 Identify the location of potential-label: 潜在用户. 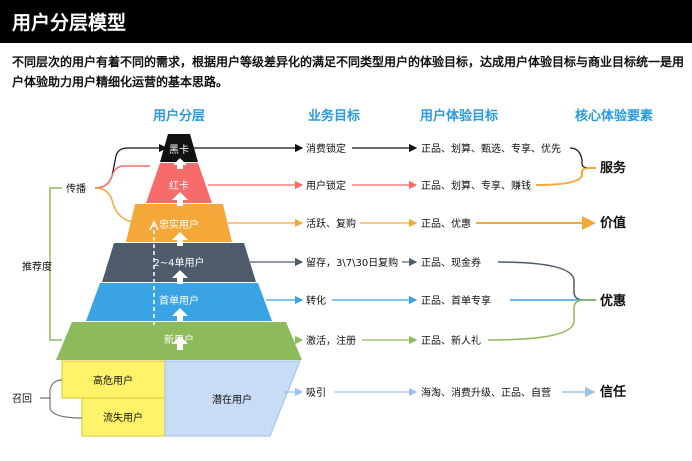
(232, 399).